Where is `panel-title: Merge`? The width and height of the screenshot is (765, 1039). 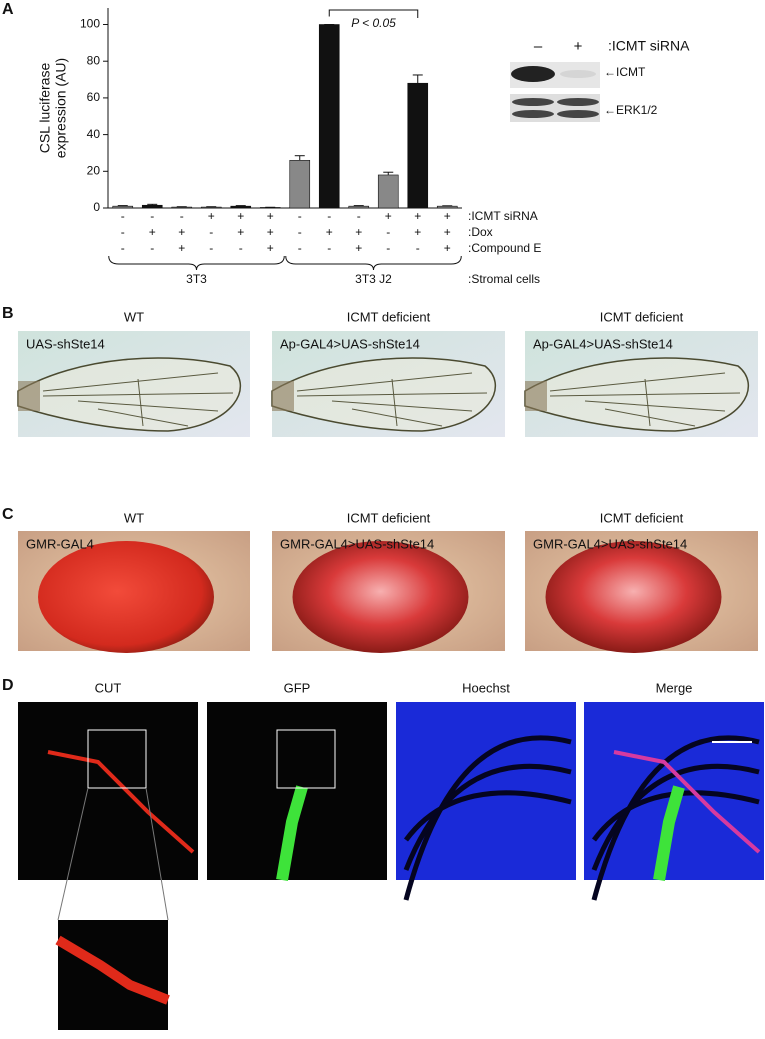
panel-title: Merge is located at coordinates (674, 687).